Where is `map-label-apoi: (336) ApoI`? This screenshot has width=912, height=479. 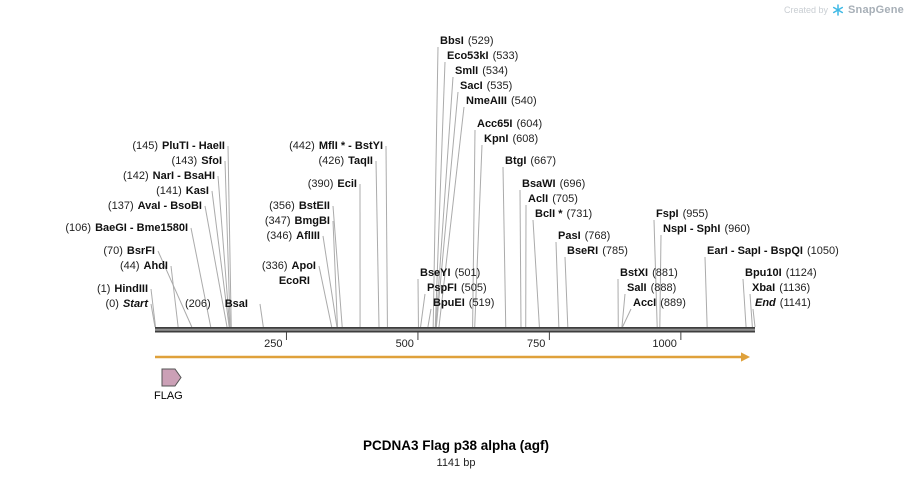
map-label-apoi: (336) ApoI is located at coordinates (289, 266).